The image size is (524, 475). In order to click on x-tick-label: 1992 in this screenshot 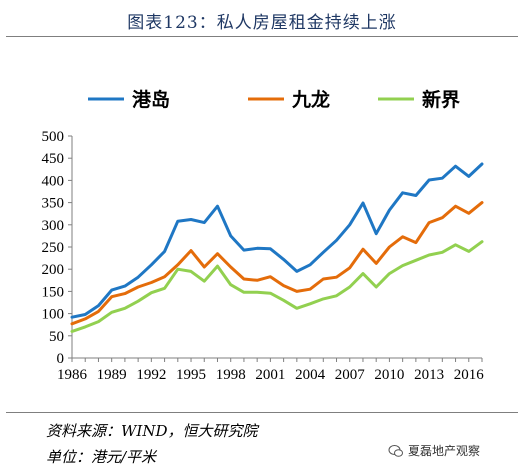, I will do `click(151, 375)`.